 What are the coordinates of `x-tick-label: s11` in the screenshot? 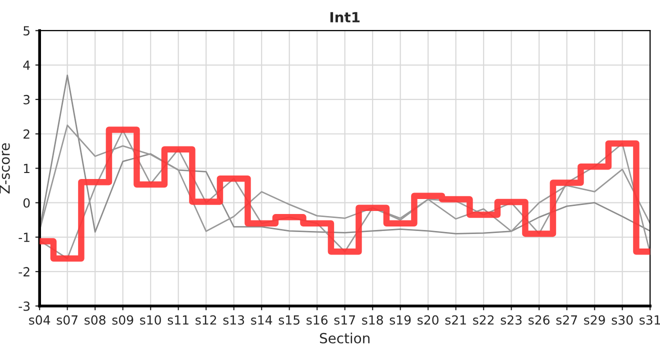 It's located at (178, 320).